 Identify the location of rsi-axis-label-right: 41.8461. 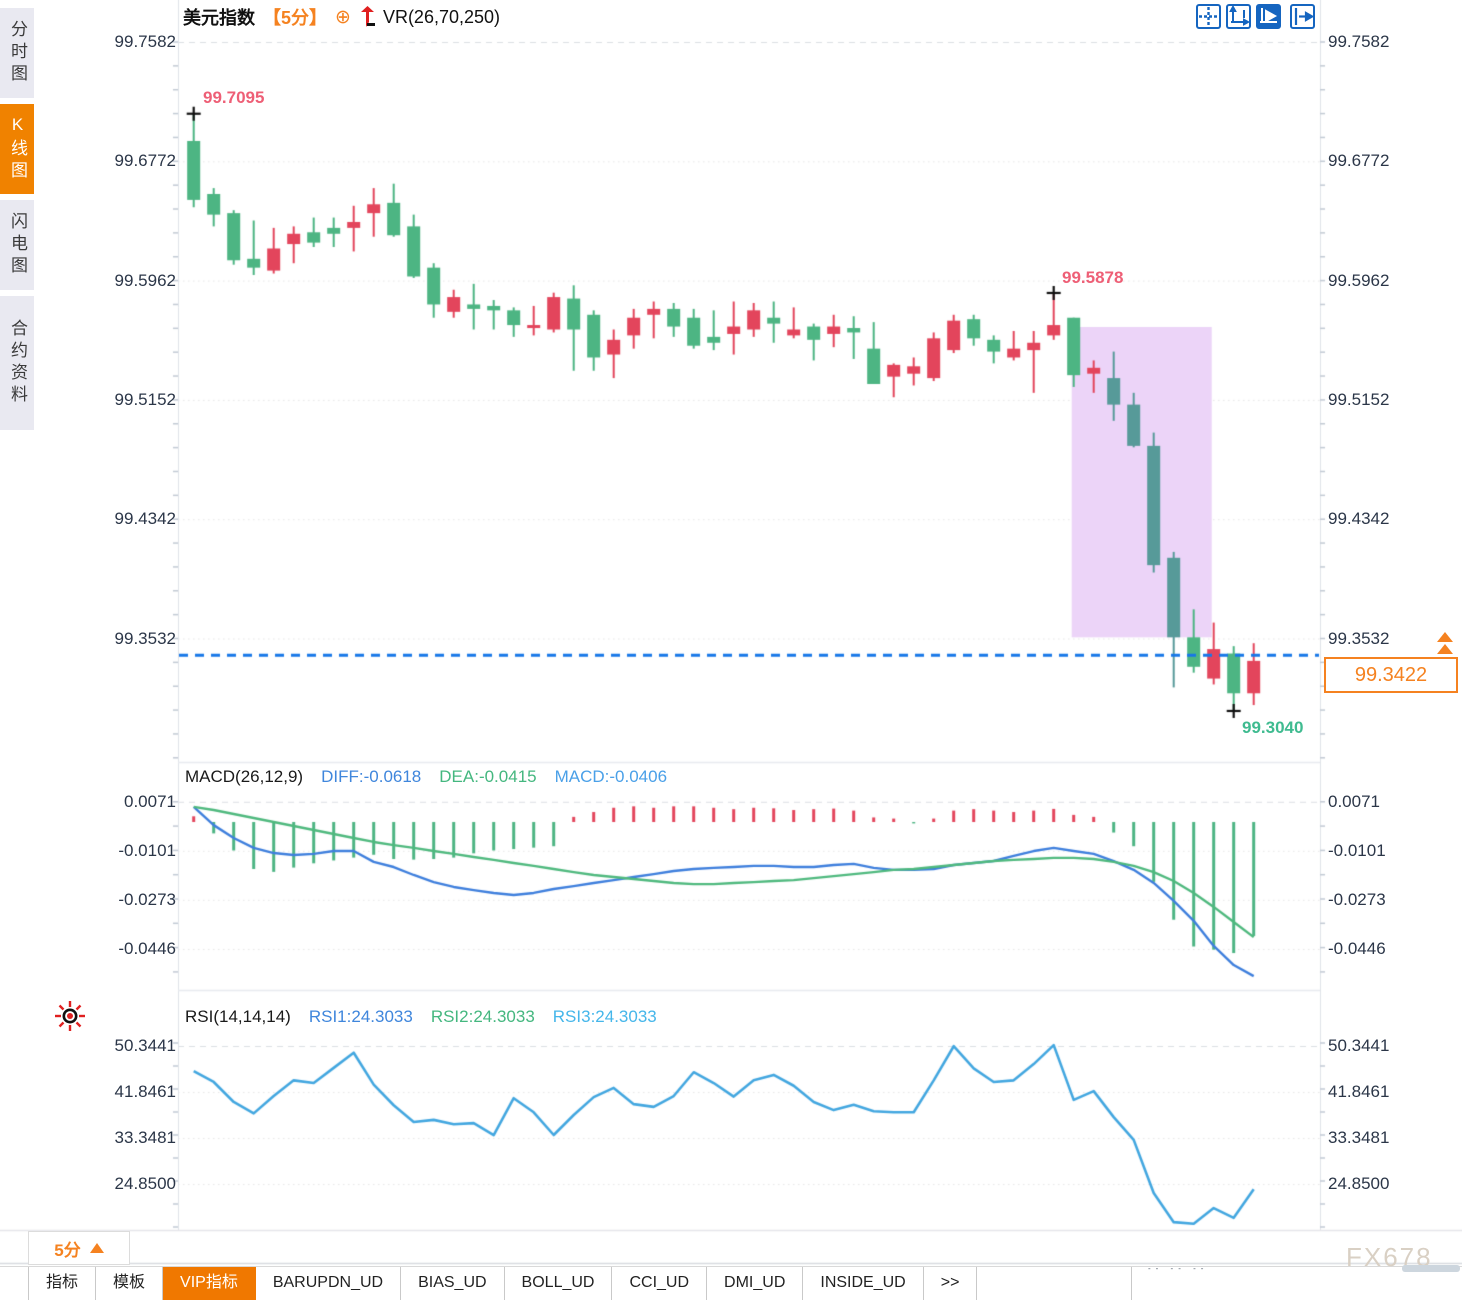
(1359, 1091).